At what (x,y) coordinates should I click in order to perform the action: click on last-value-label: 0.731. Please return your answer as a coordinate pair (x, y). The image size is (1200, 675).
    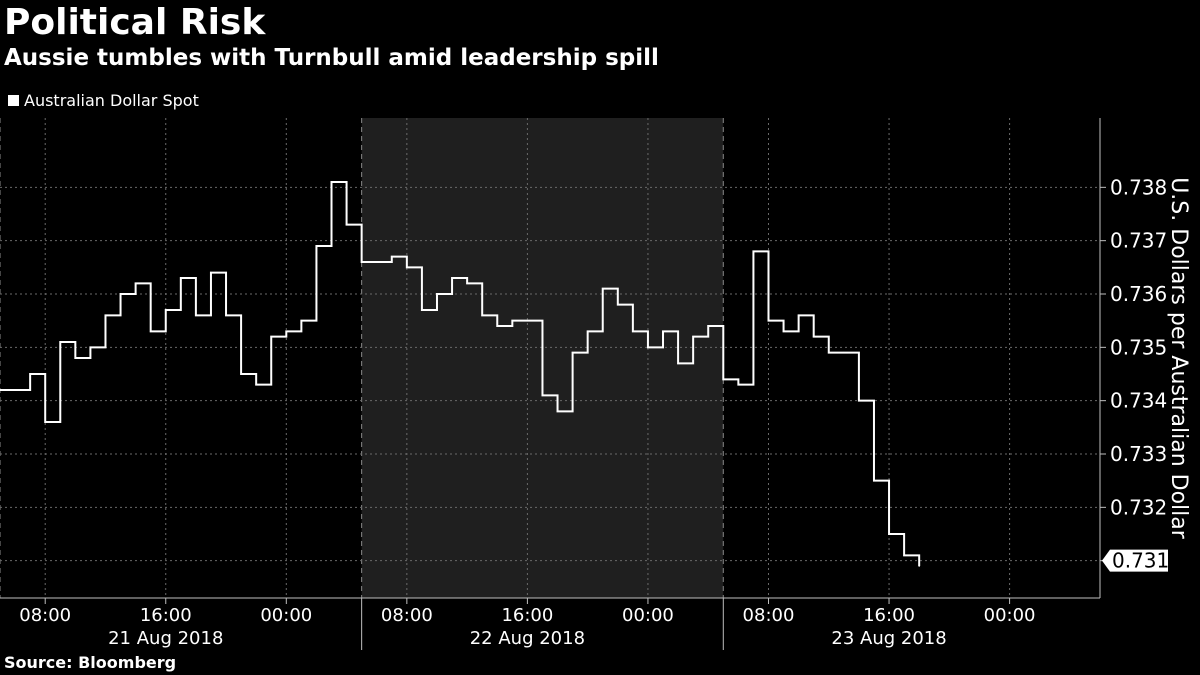
    Looking at the image, I should click on (1140, 561).